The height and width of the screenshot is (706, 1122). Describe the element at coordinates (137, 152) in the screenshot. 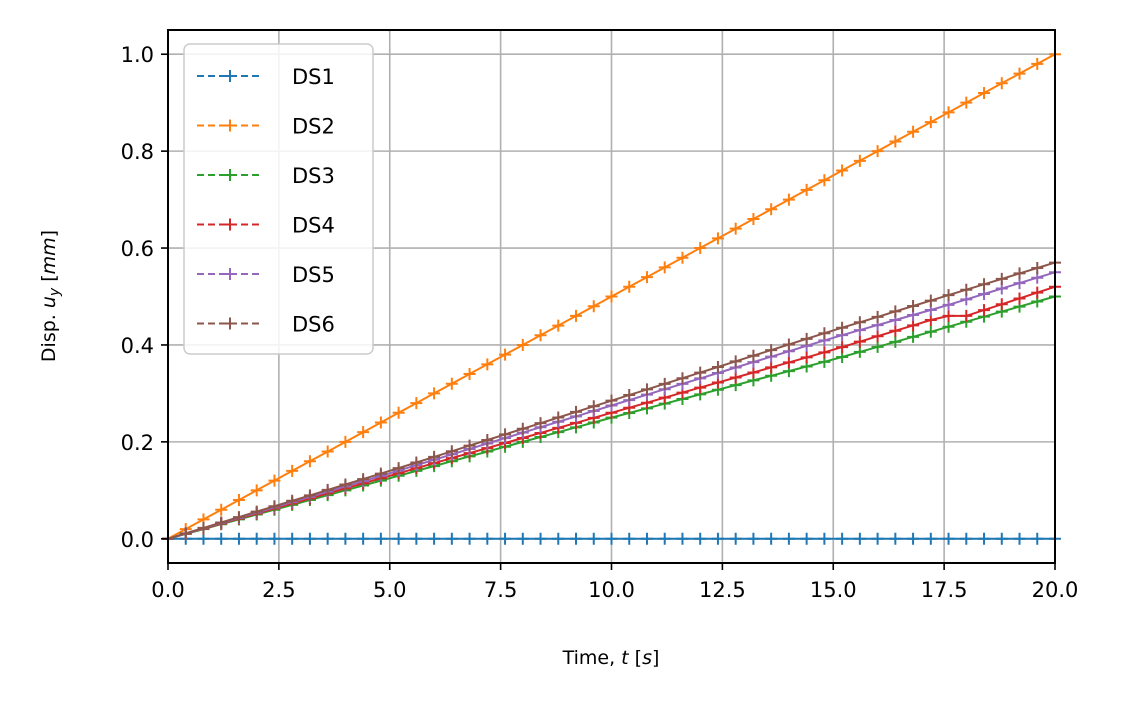

I see `y-tick-label: 0.8` at that location.